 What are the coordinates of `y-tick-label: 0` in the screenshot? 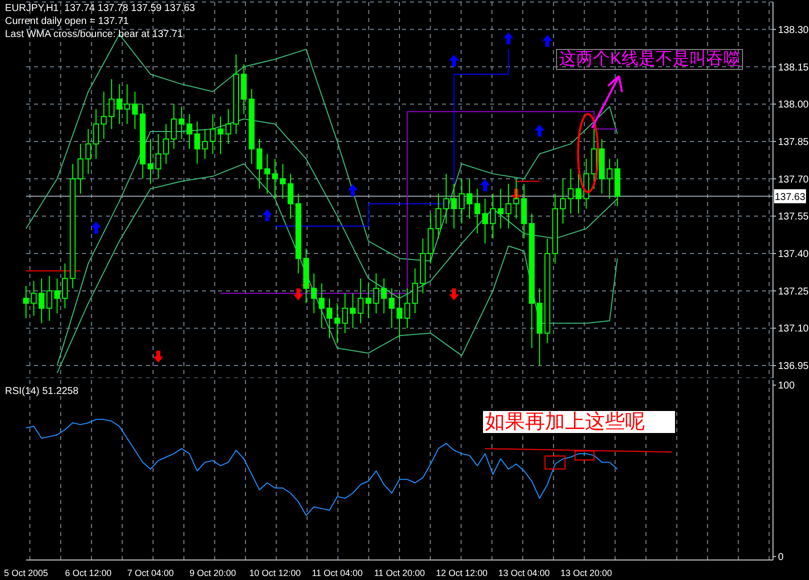 It's located at (781, 558).